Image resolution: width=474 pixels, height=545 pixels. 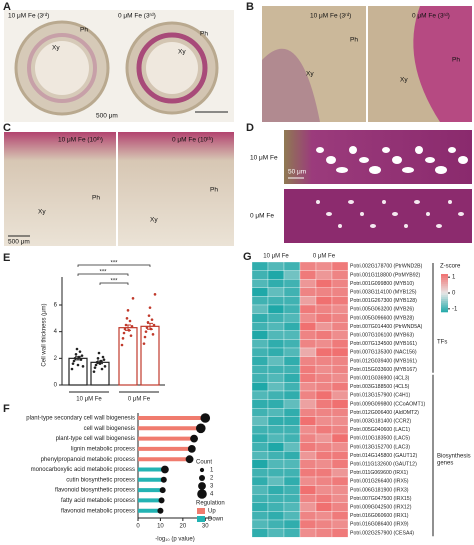 What do you see at coordinates (454, 278) in the screenshot?
I see `colorbar-tick-label: 1` at bounding box center [454, 278].